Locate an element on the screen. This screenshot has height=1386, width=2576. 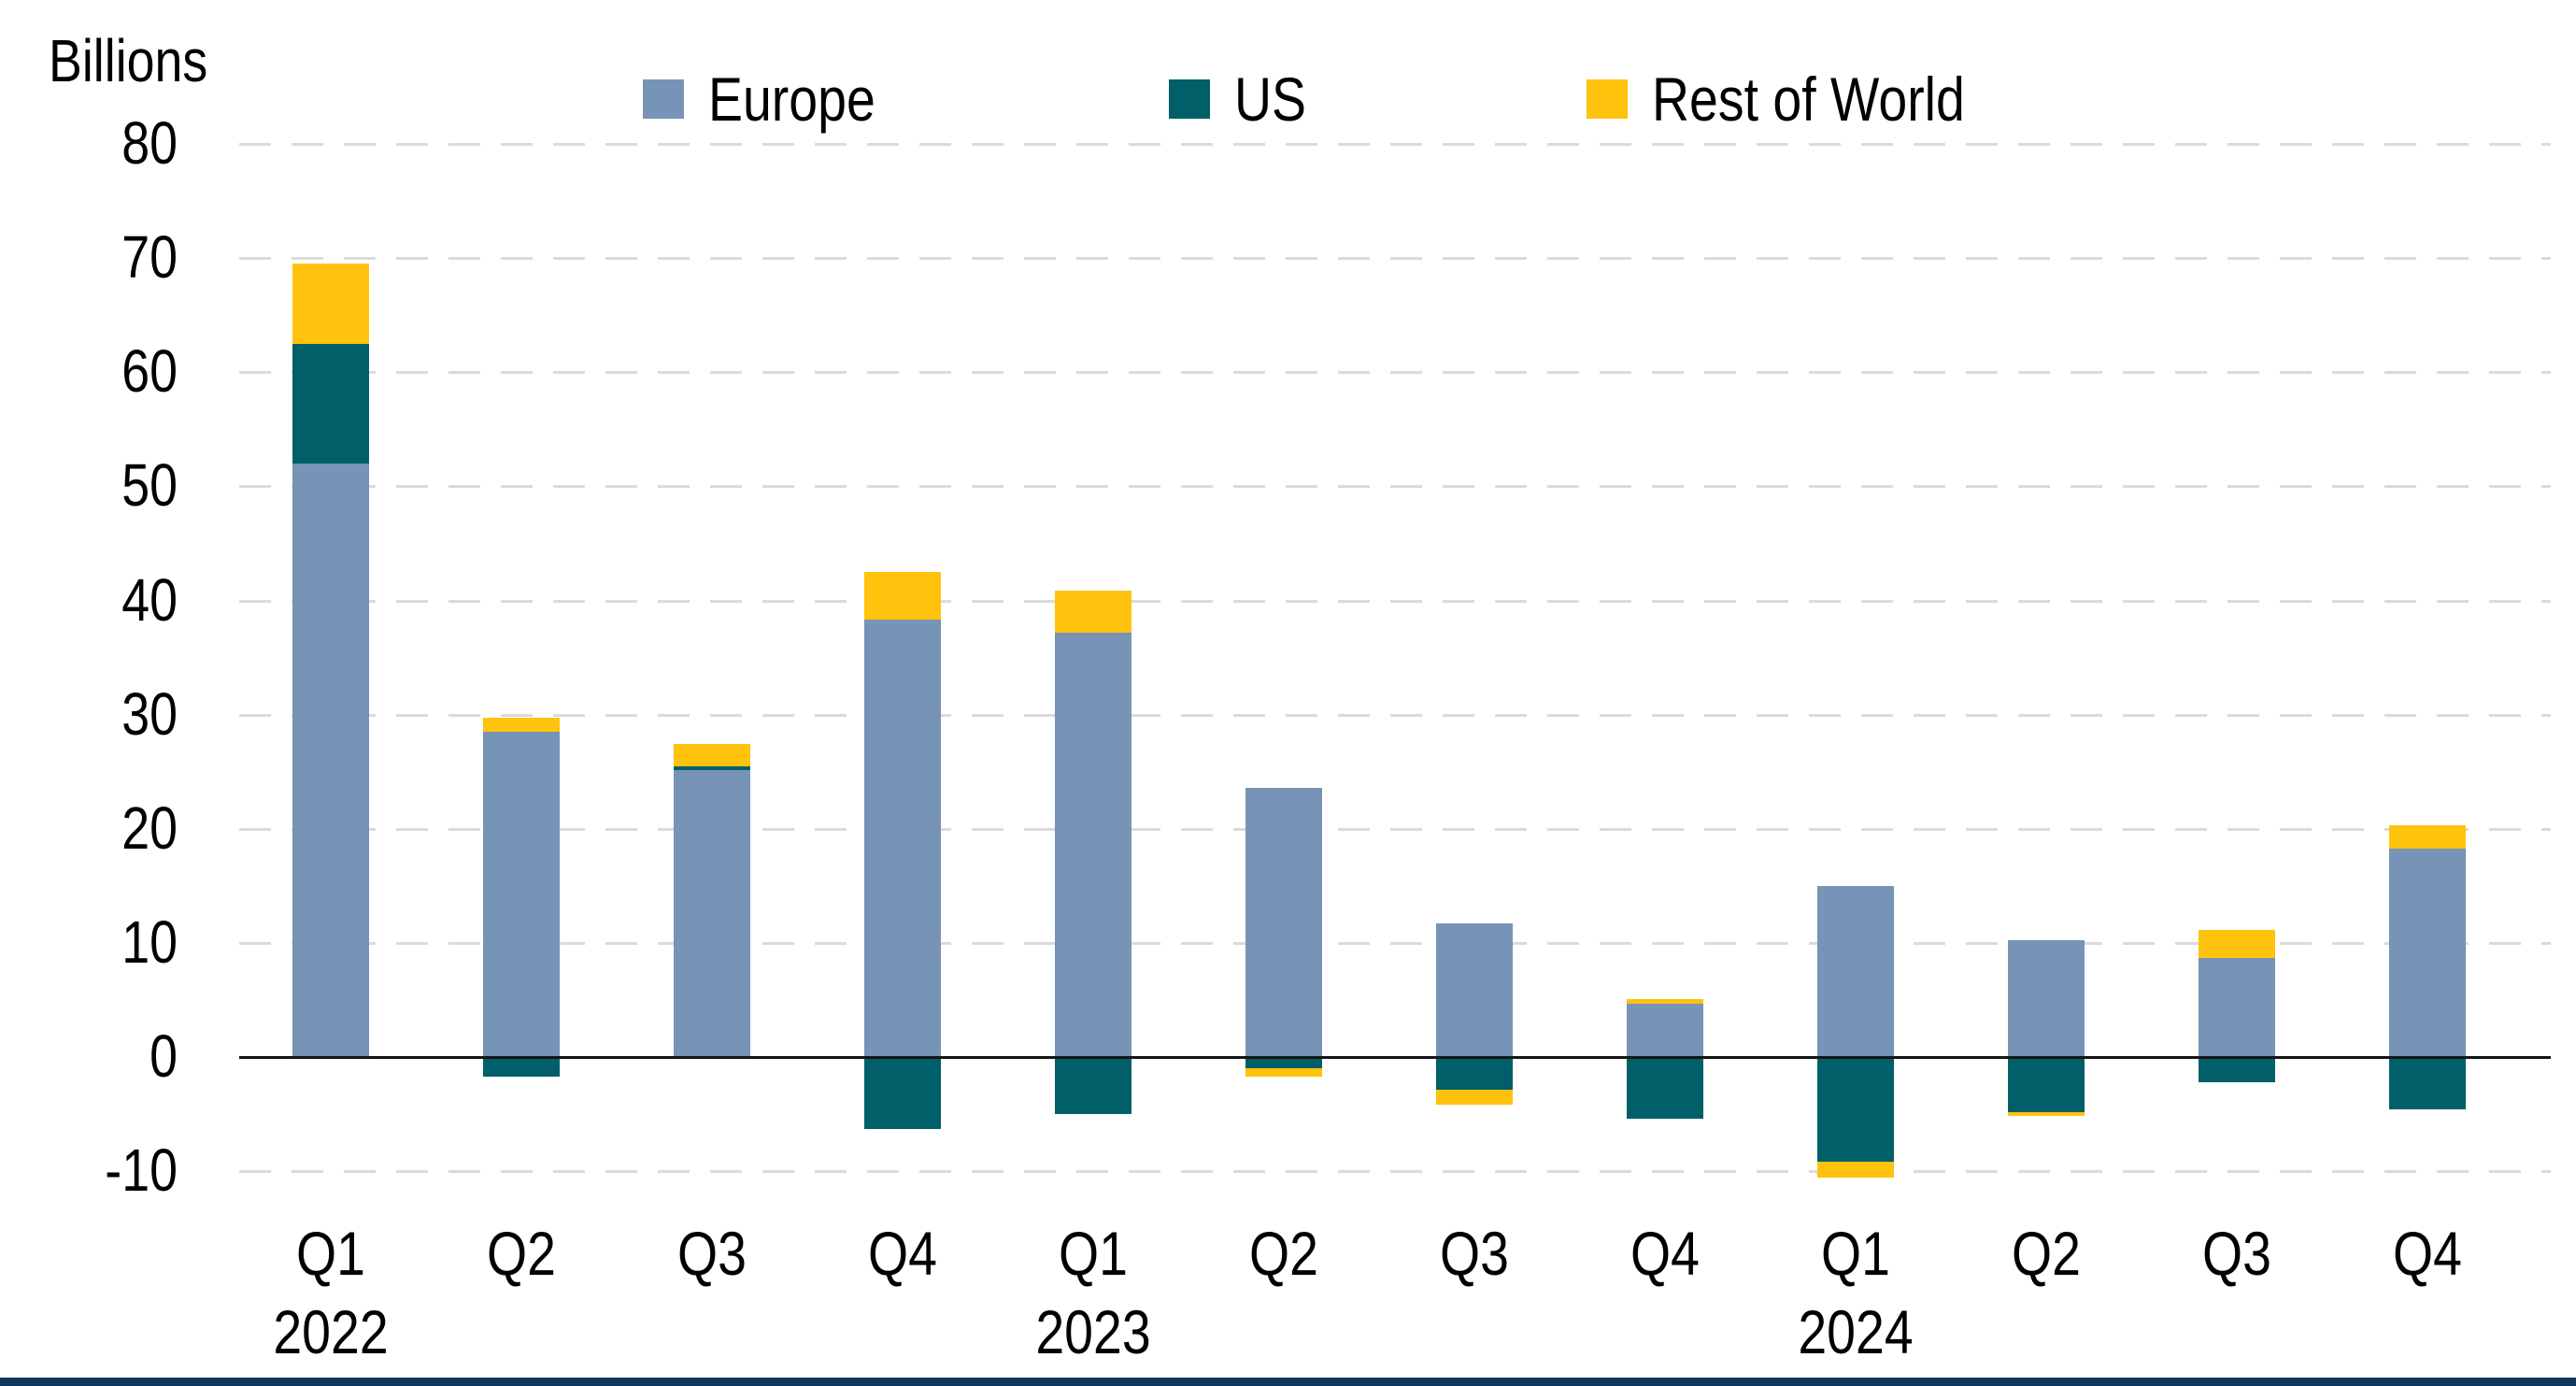
x-tick-label-q1-0: Q1 is located at coordinates (331, 1254).